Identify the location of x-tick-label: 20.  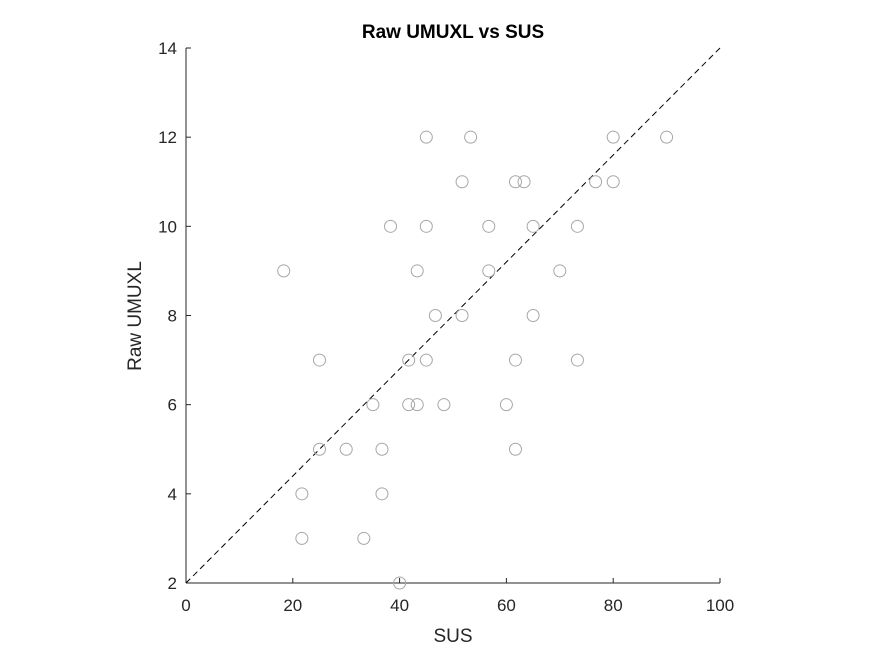
(292, 605).